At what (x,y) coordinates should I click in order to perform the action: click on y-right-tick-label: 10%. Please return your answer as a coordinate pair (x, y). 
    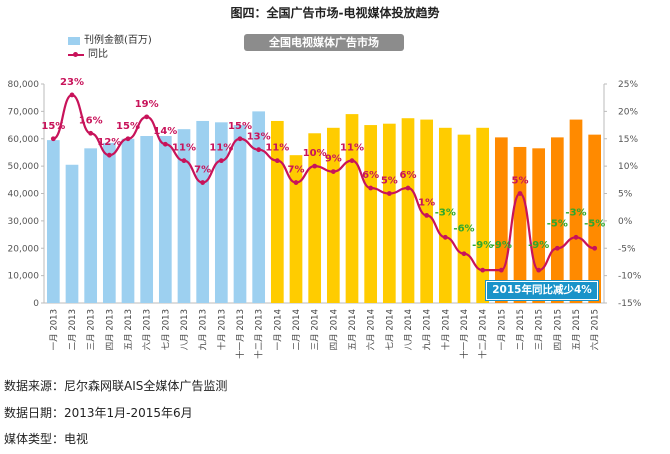
    Looking at the image, I should click on (628, 167).